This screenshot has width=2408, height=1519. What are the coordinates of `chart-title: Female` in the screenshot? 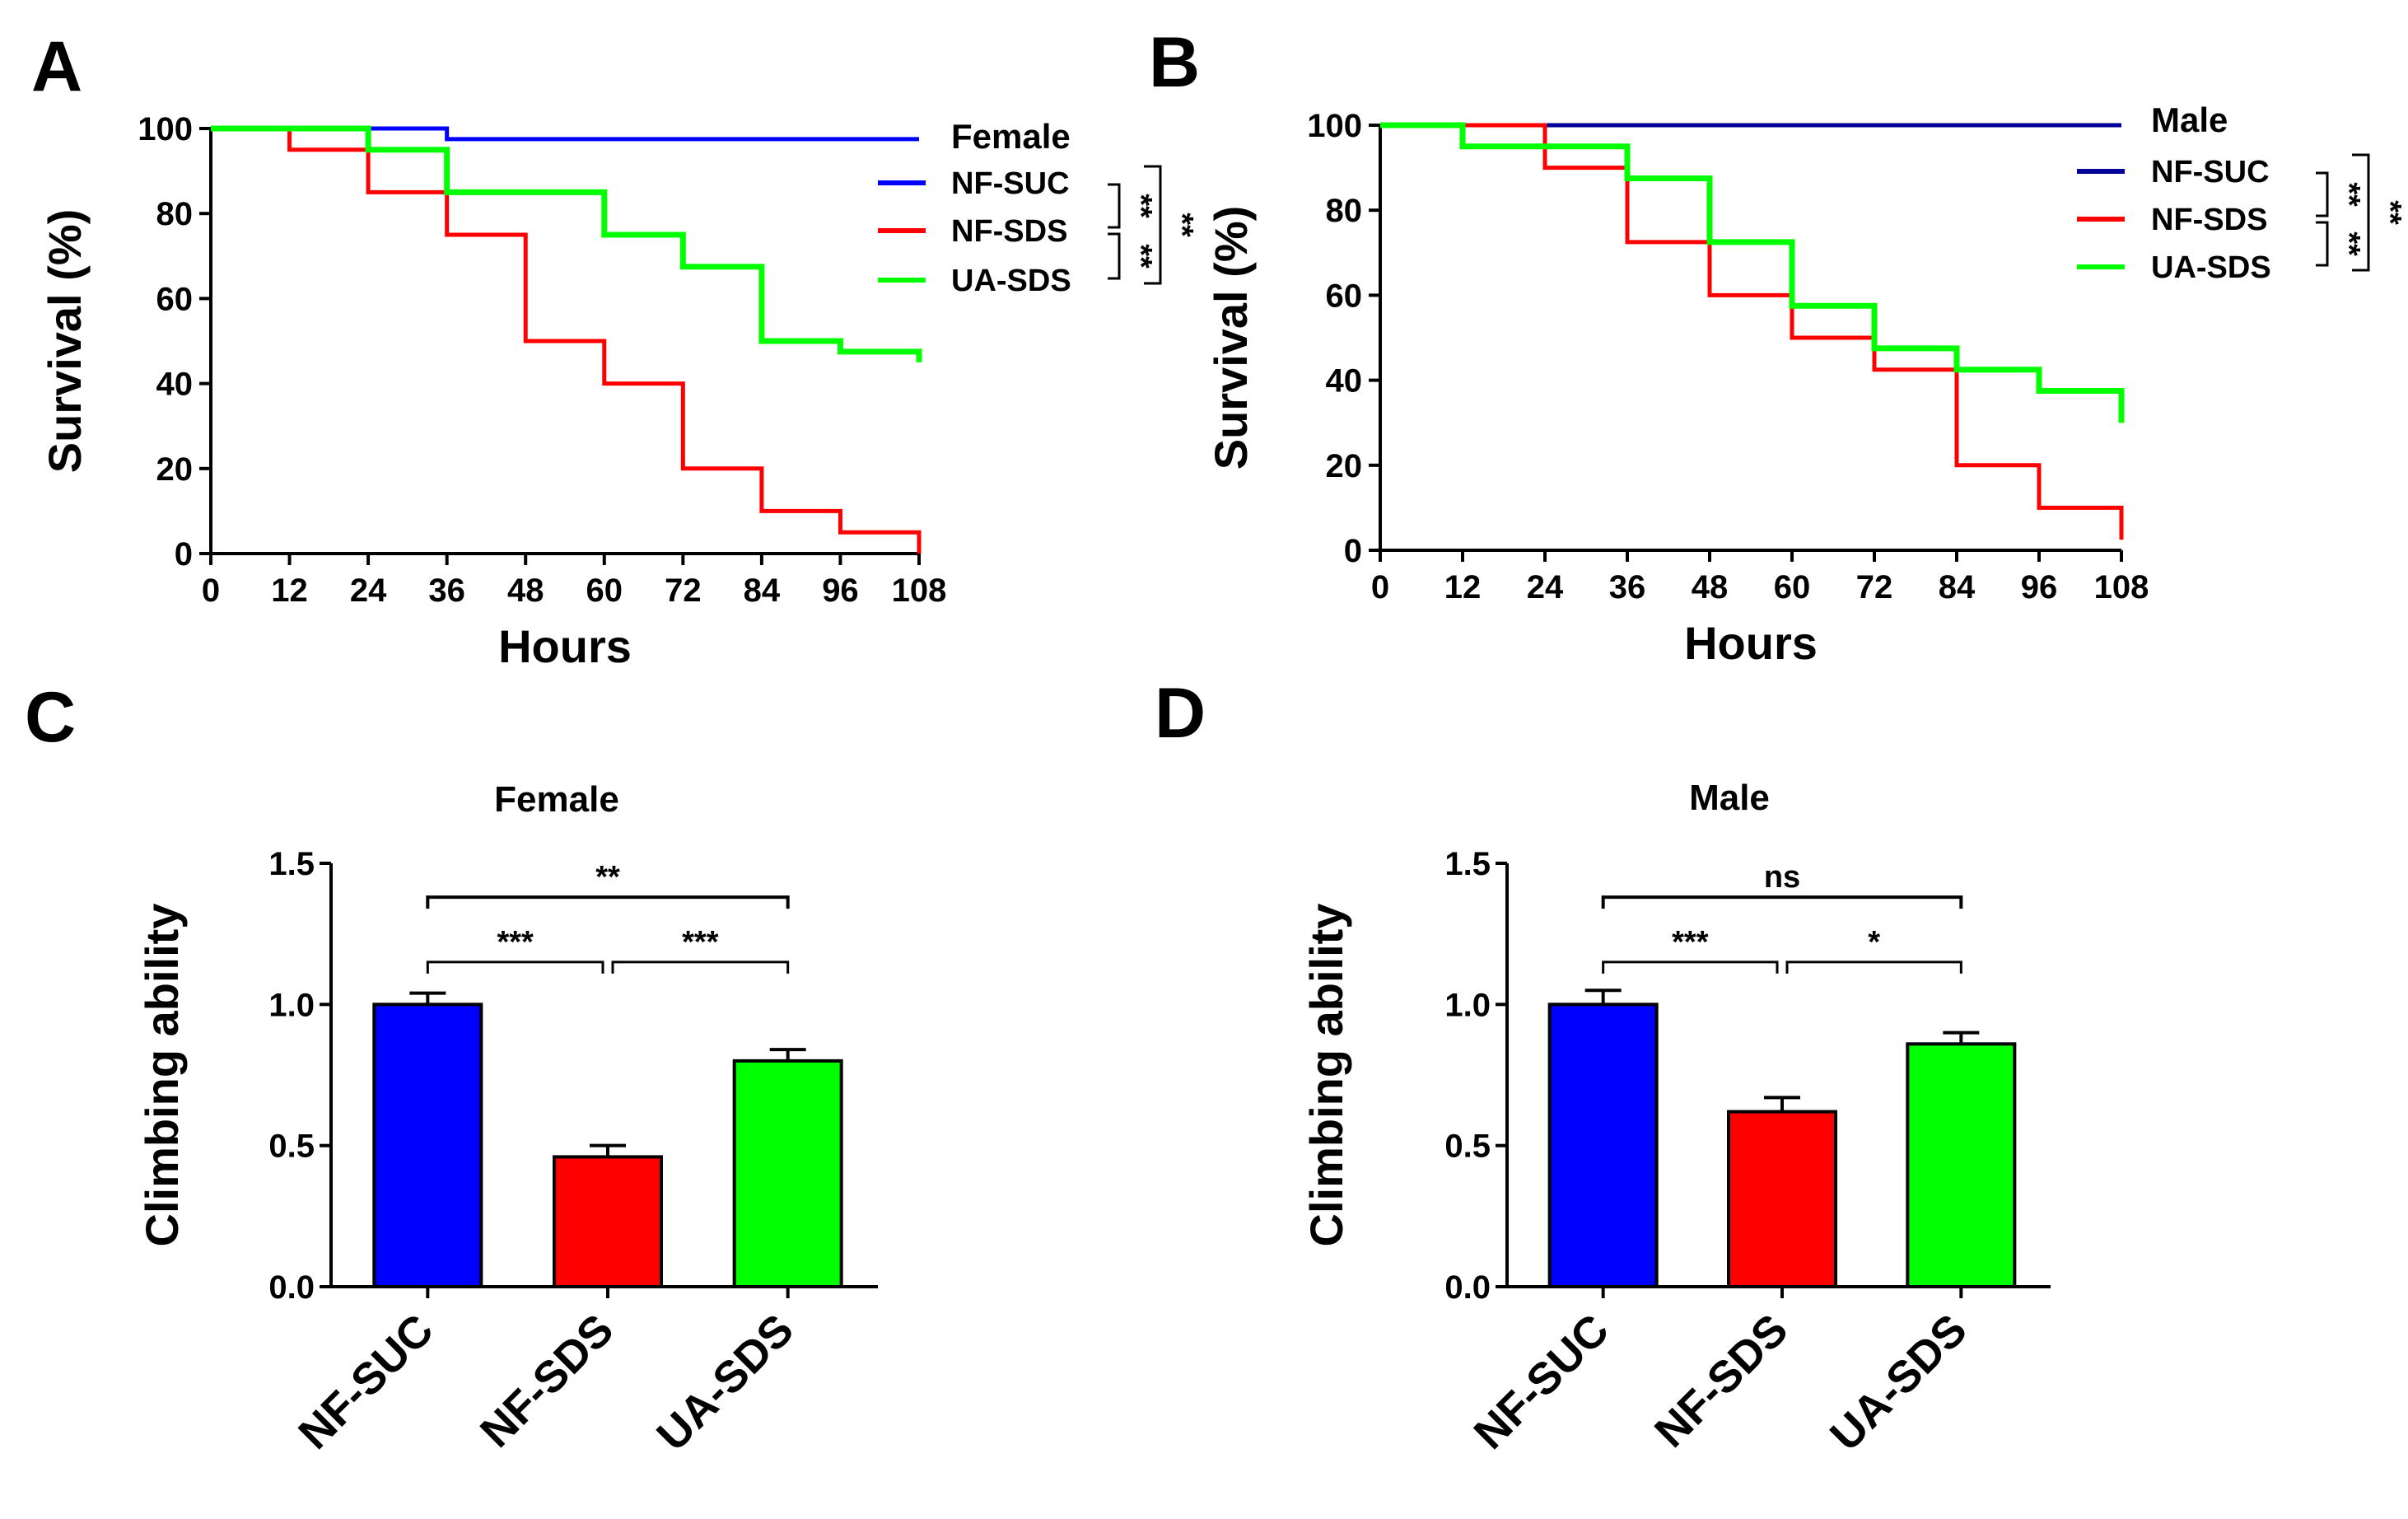 It's located at (556, 800).